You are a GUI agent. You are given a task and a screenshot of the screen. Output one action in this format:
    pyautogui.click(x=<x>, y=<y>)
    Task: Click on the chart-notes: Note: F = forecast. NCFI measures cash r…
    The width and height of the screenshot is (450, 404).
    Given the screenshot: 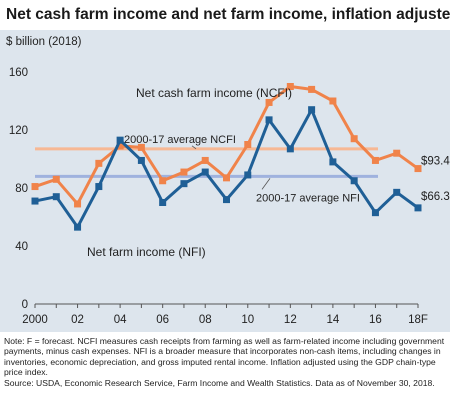 What is the action you would take?
    pyautogui.click(x=225, y=362)
    